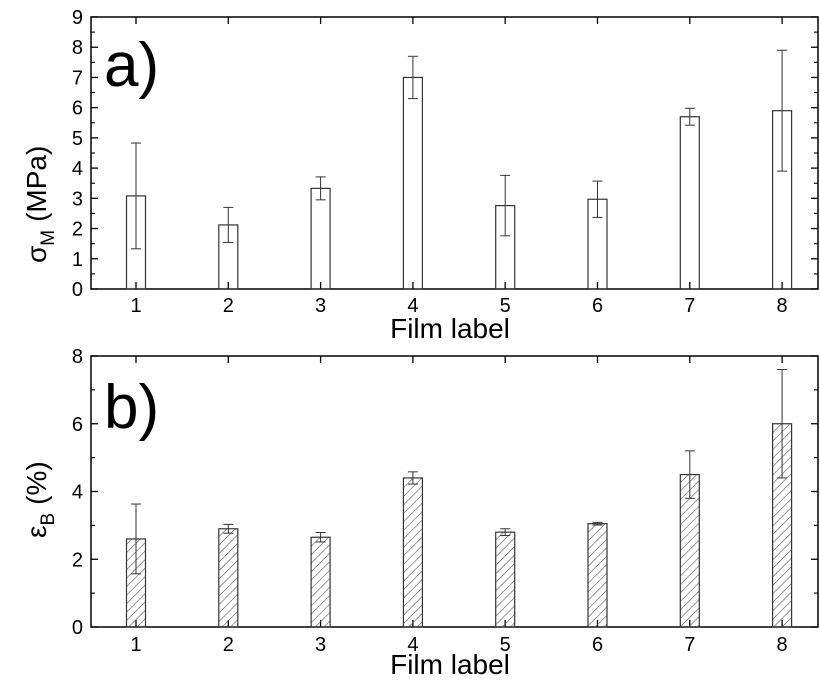 The image size is (820, 681). What do you see at coordinates (505, 645) in the screenshot?
I see `panel-b-x-tick-label: 5` at bounding box center [505, 645].